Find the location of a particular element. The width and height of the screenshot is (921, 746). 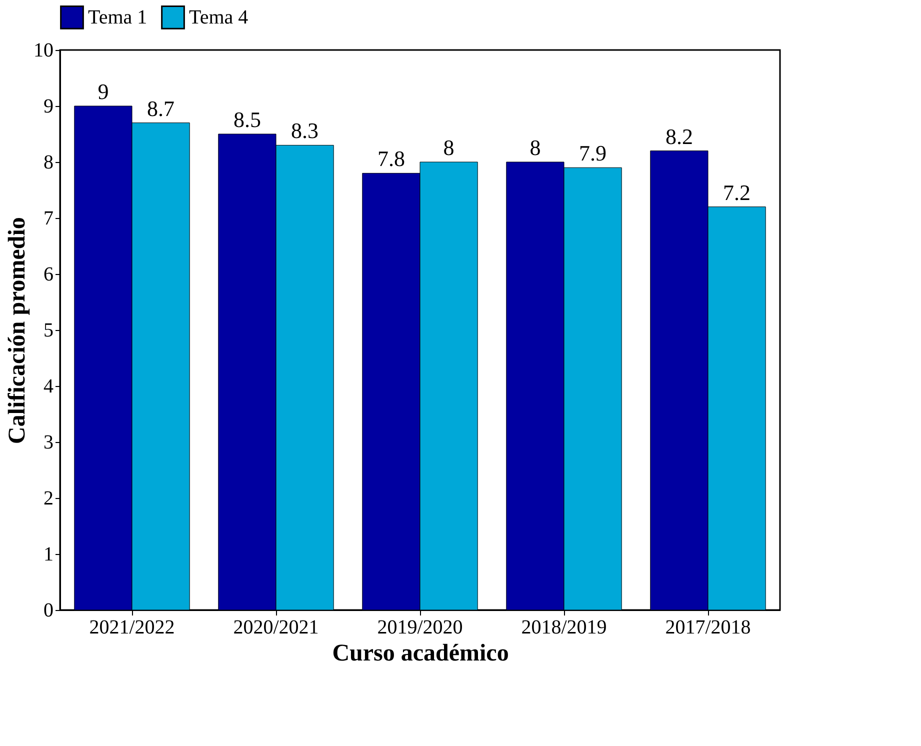

y-tick-label: 1 is located at coordinates (49, 555).